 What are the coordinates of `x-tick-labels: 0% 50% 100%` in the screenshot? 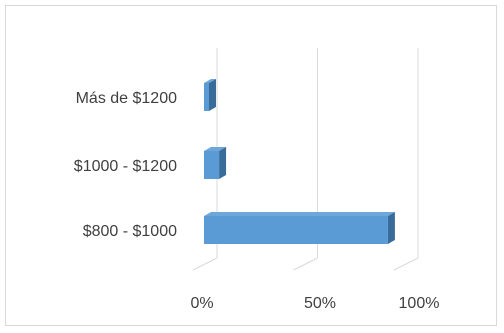 It's located at (314, 303).